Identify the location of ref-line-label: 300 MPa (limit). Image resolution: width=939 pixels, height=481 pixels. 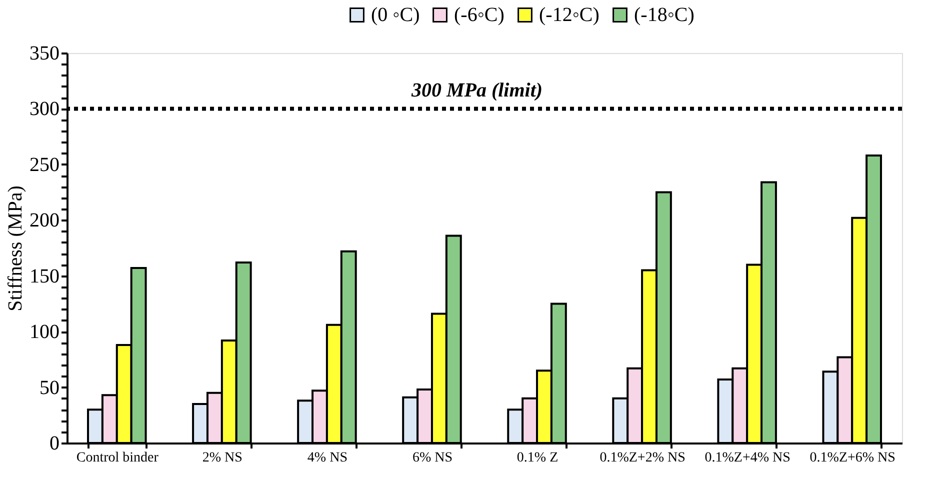
(476, 91).